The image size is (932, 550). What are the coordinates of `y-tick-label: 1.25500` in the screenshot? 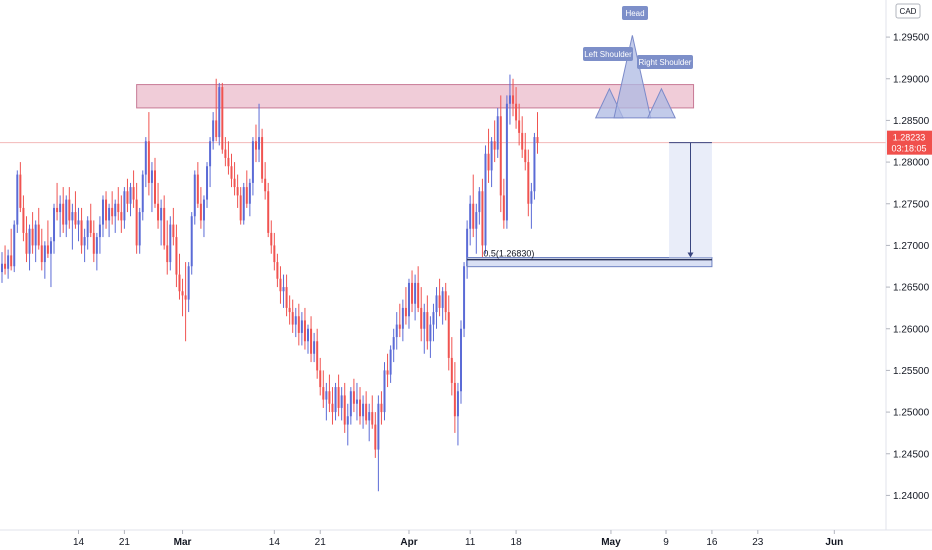 It's located at (911, 371).